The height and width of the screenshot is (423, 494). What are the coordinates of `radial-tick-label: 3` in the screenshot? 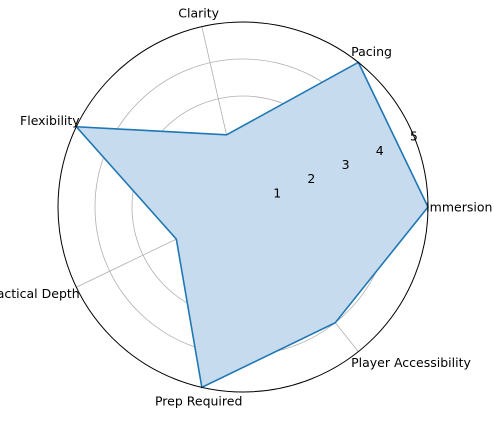 It's located at (346, 164).